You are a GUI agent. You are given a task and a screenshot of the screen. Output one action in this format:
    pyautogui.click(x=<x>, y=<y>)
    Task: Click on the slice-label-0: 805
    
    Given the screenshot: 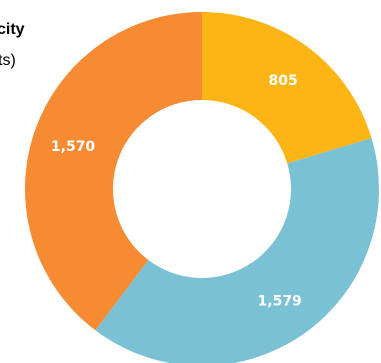 What is the action you would take?
    pyautogui.click(x=283, y=81)
    